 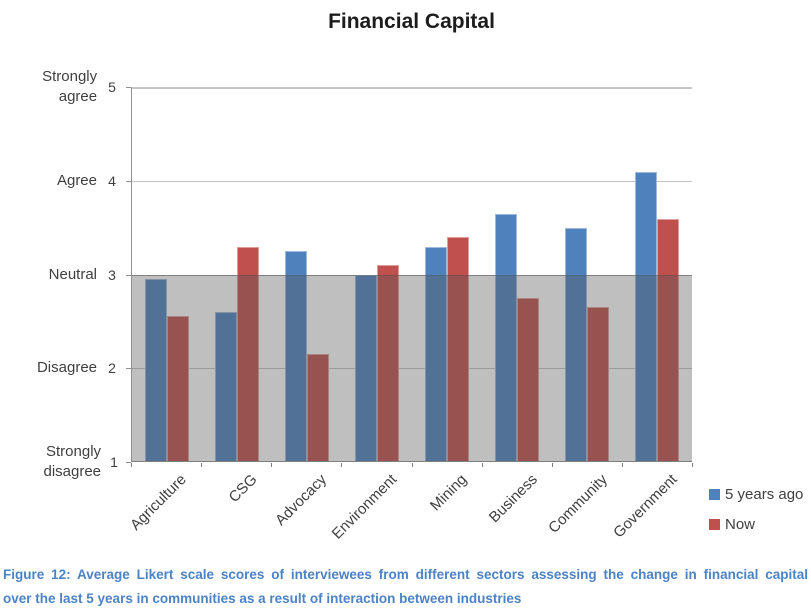 I want to click on y-axis-tick-value: 4, so click(x=112, y=180).